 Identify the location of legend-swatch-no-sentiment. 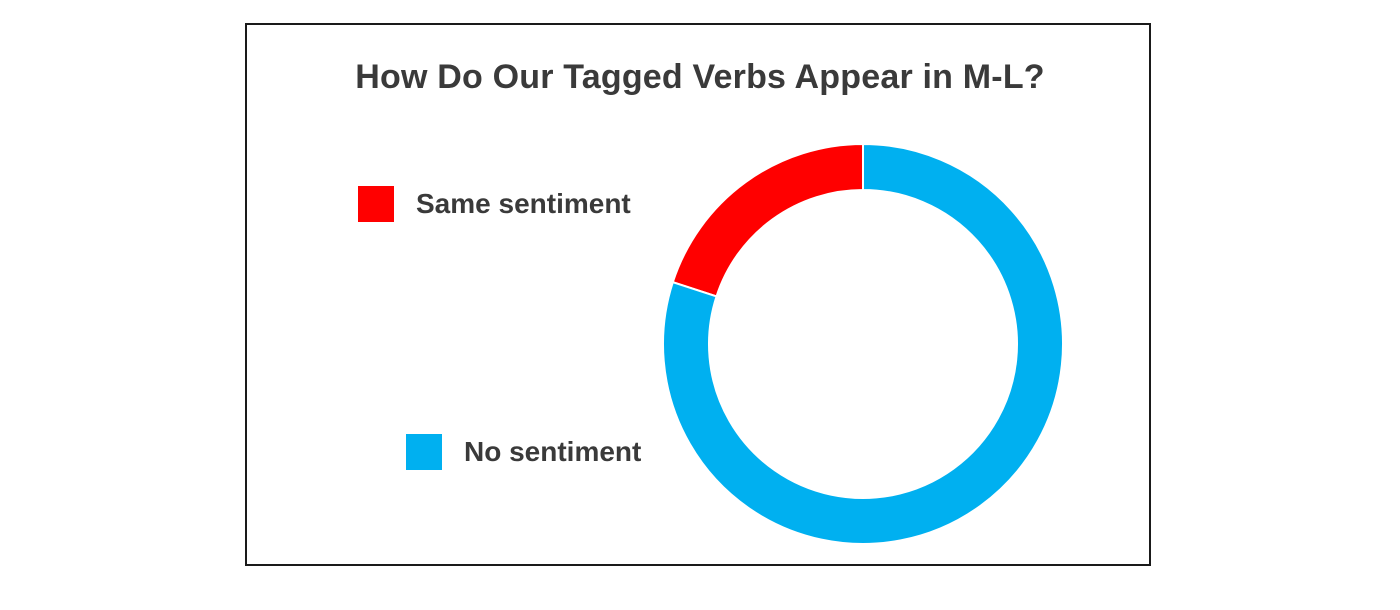
(424, 452).